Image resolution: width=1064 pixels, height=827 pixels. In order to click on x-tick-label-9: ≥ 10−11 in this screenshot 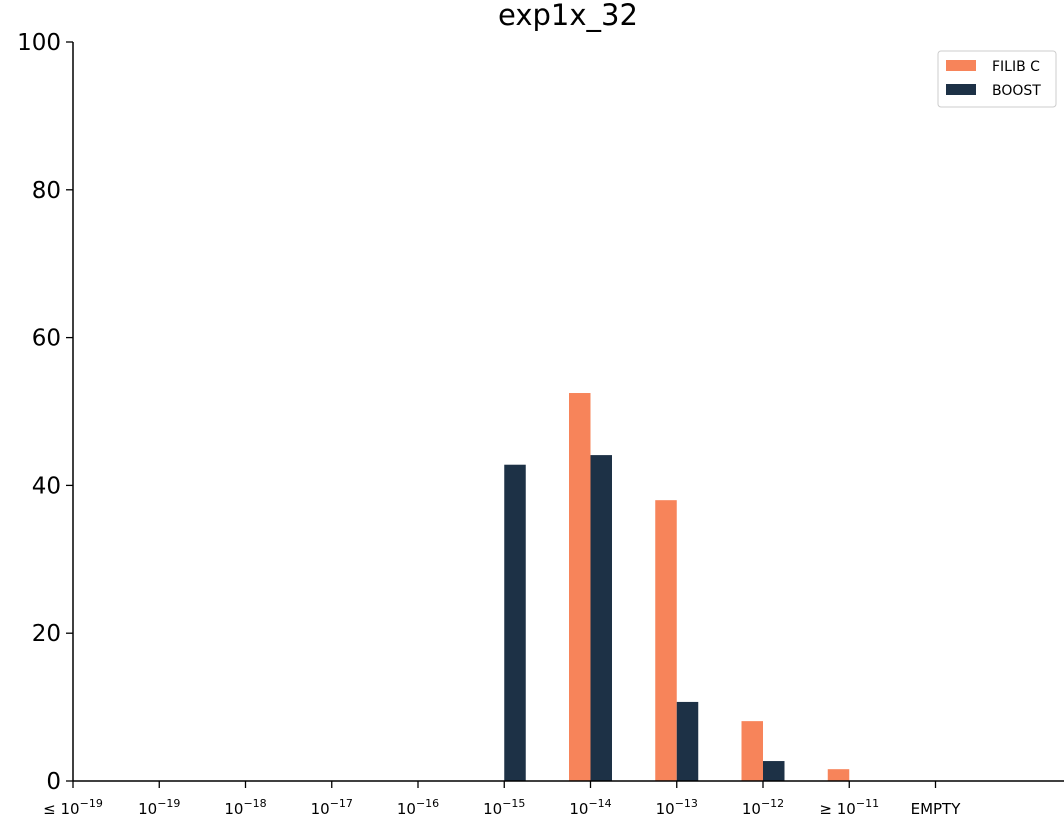, I will do `click(849, 807)`.